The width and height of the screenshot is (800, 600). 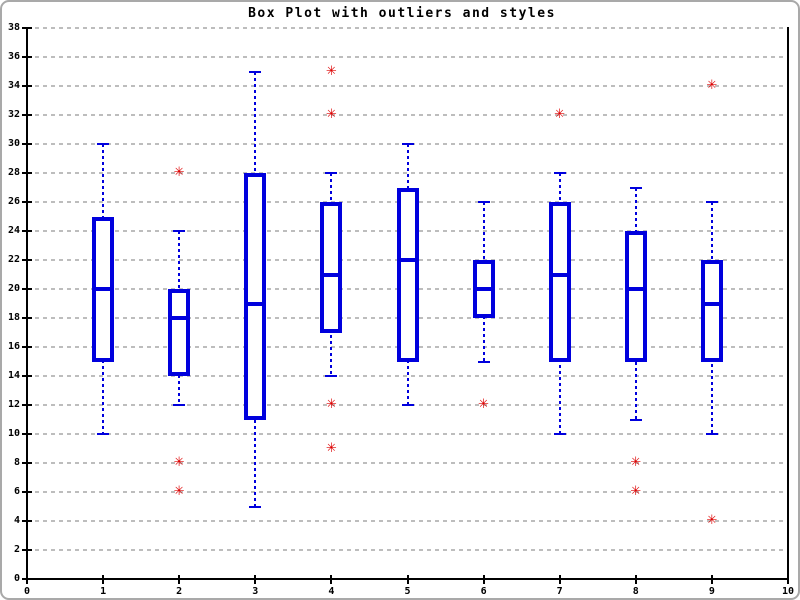 What do you see at coordinates (711, 591) in the screenshot?
I see `x-tick-label: 9` at bounding box center [711, 591].